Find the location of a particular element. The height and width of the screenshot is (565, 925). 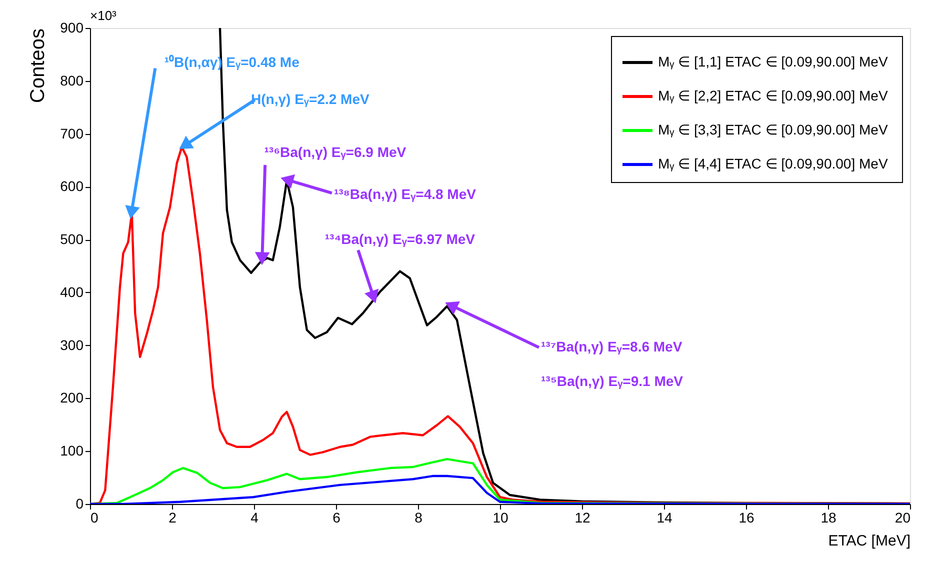

legend-label: Mᵧ ∈ [2,2] ETAC ∈ [0.09,90.00] MeV is located at coordinates (773, 96).